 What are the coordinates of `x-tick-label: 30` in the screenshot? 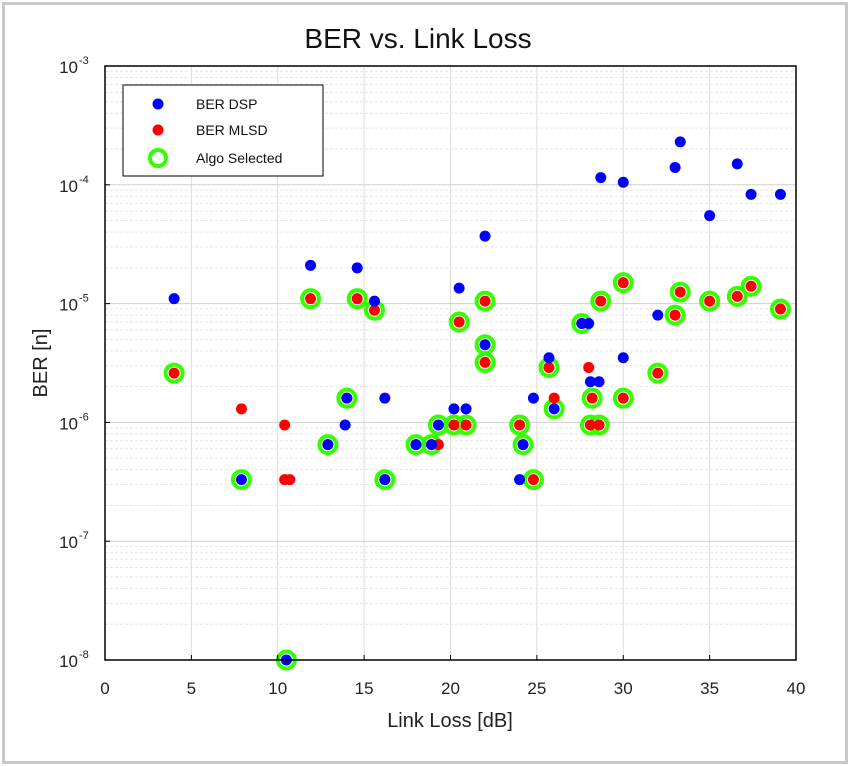 It's located at (623, 688).